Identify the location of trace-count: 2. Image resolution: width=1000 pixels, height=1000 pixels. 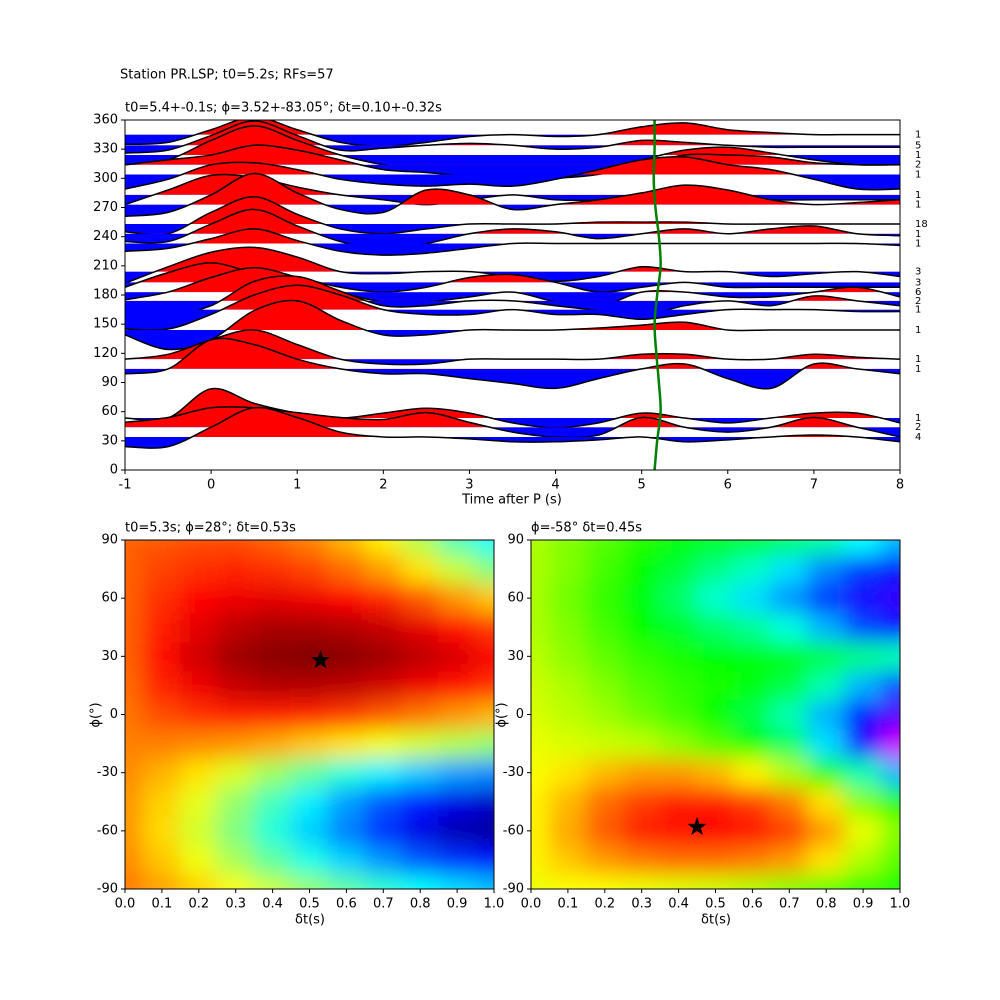
(918, 301).